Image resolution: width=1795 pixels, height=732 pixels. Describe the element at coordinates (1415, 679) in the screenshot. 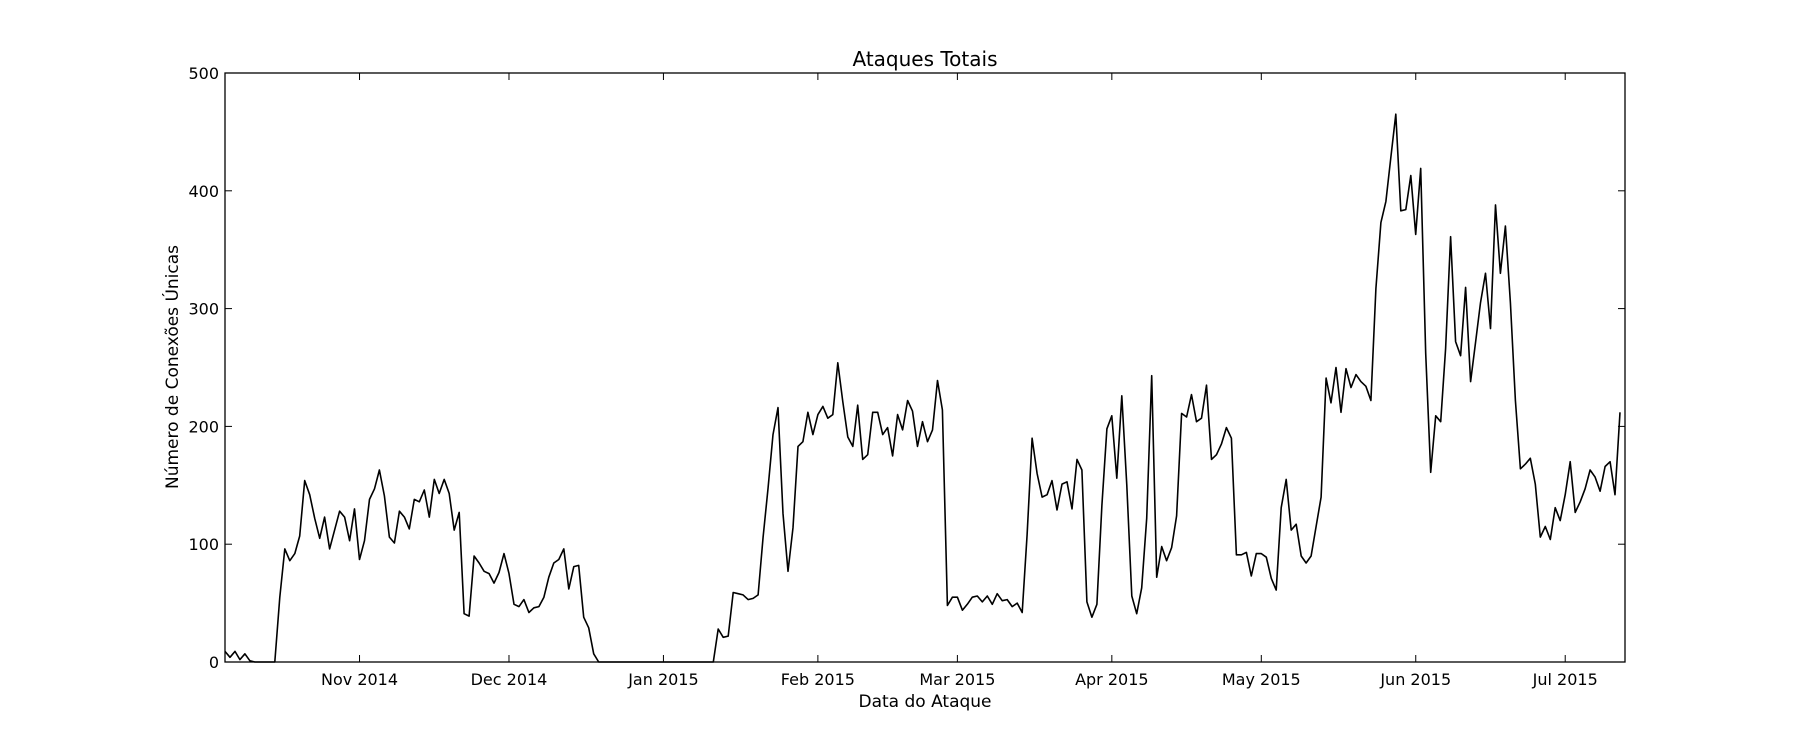

I see `x-tick-label: Jun 2015` at that location.